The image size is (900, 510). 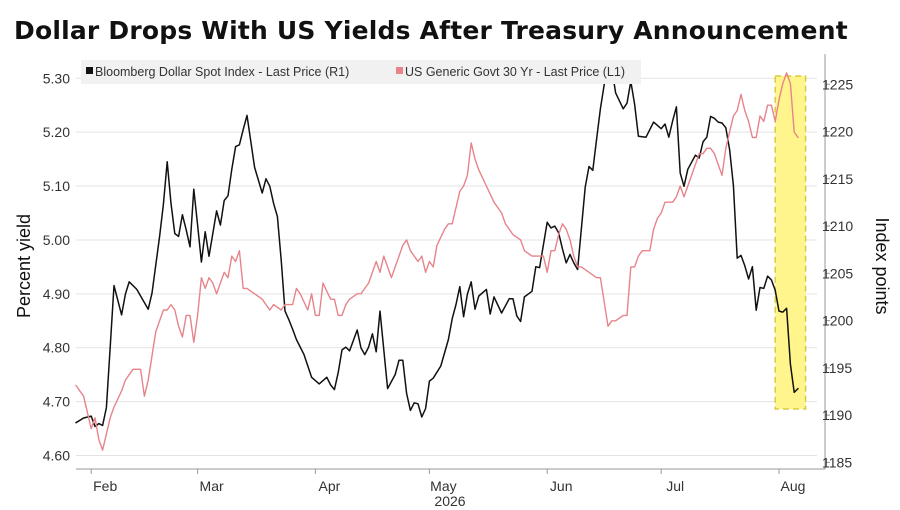 What do you see at coordinates (330, 486) in the screenshot?
I see `x-tick-label-apr: Apr` at bounding box center [330, 486].